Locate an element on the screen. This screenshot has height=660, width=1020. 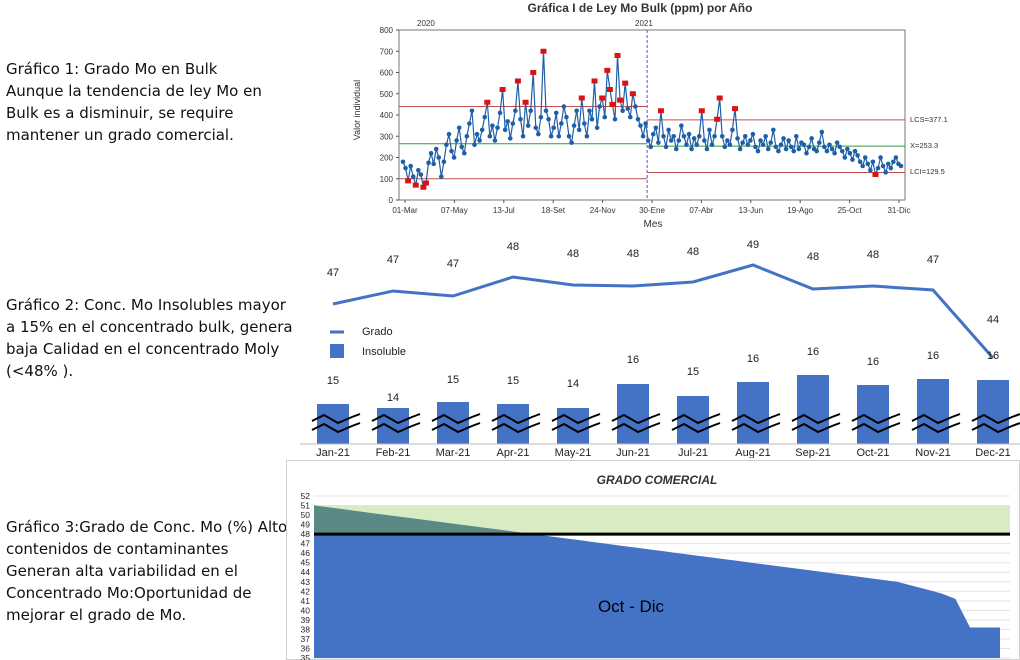
chart1-ytick-label: 400 is located at coordinates (387, 115).